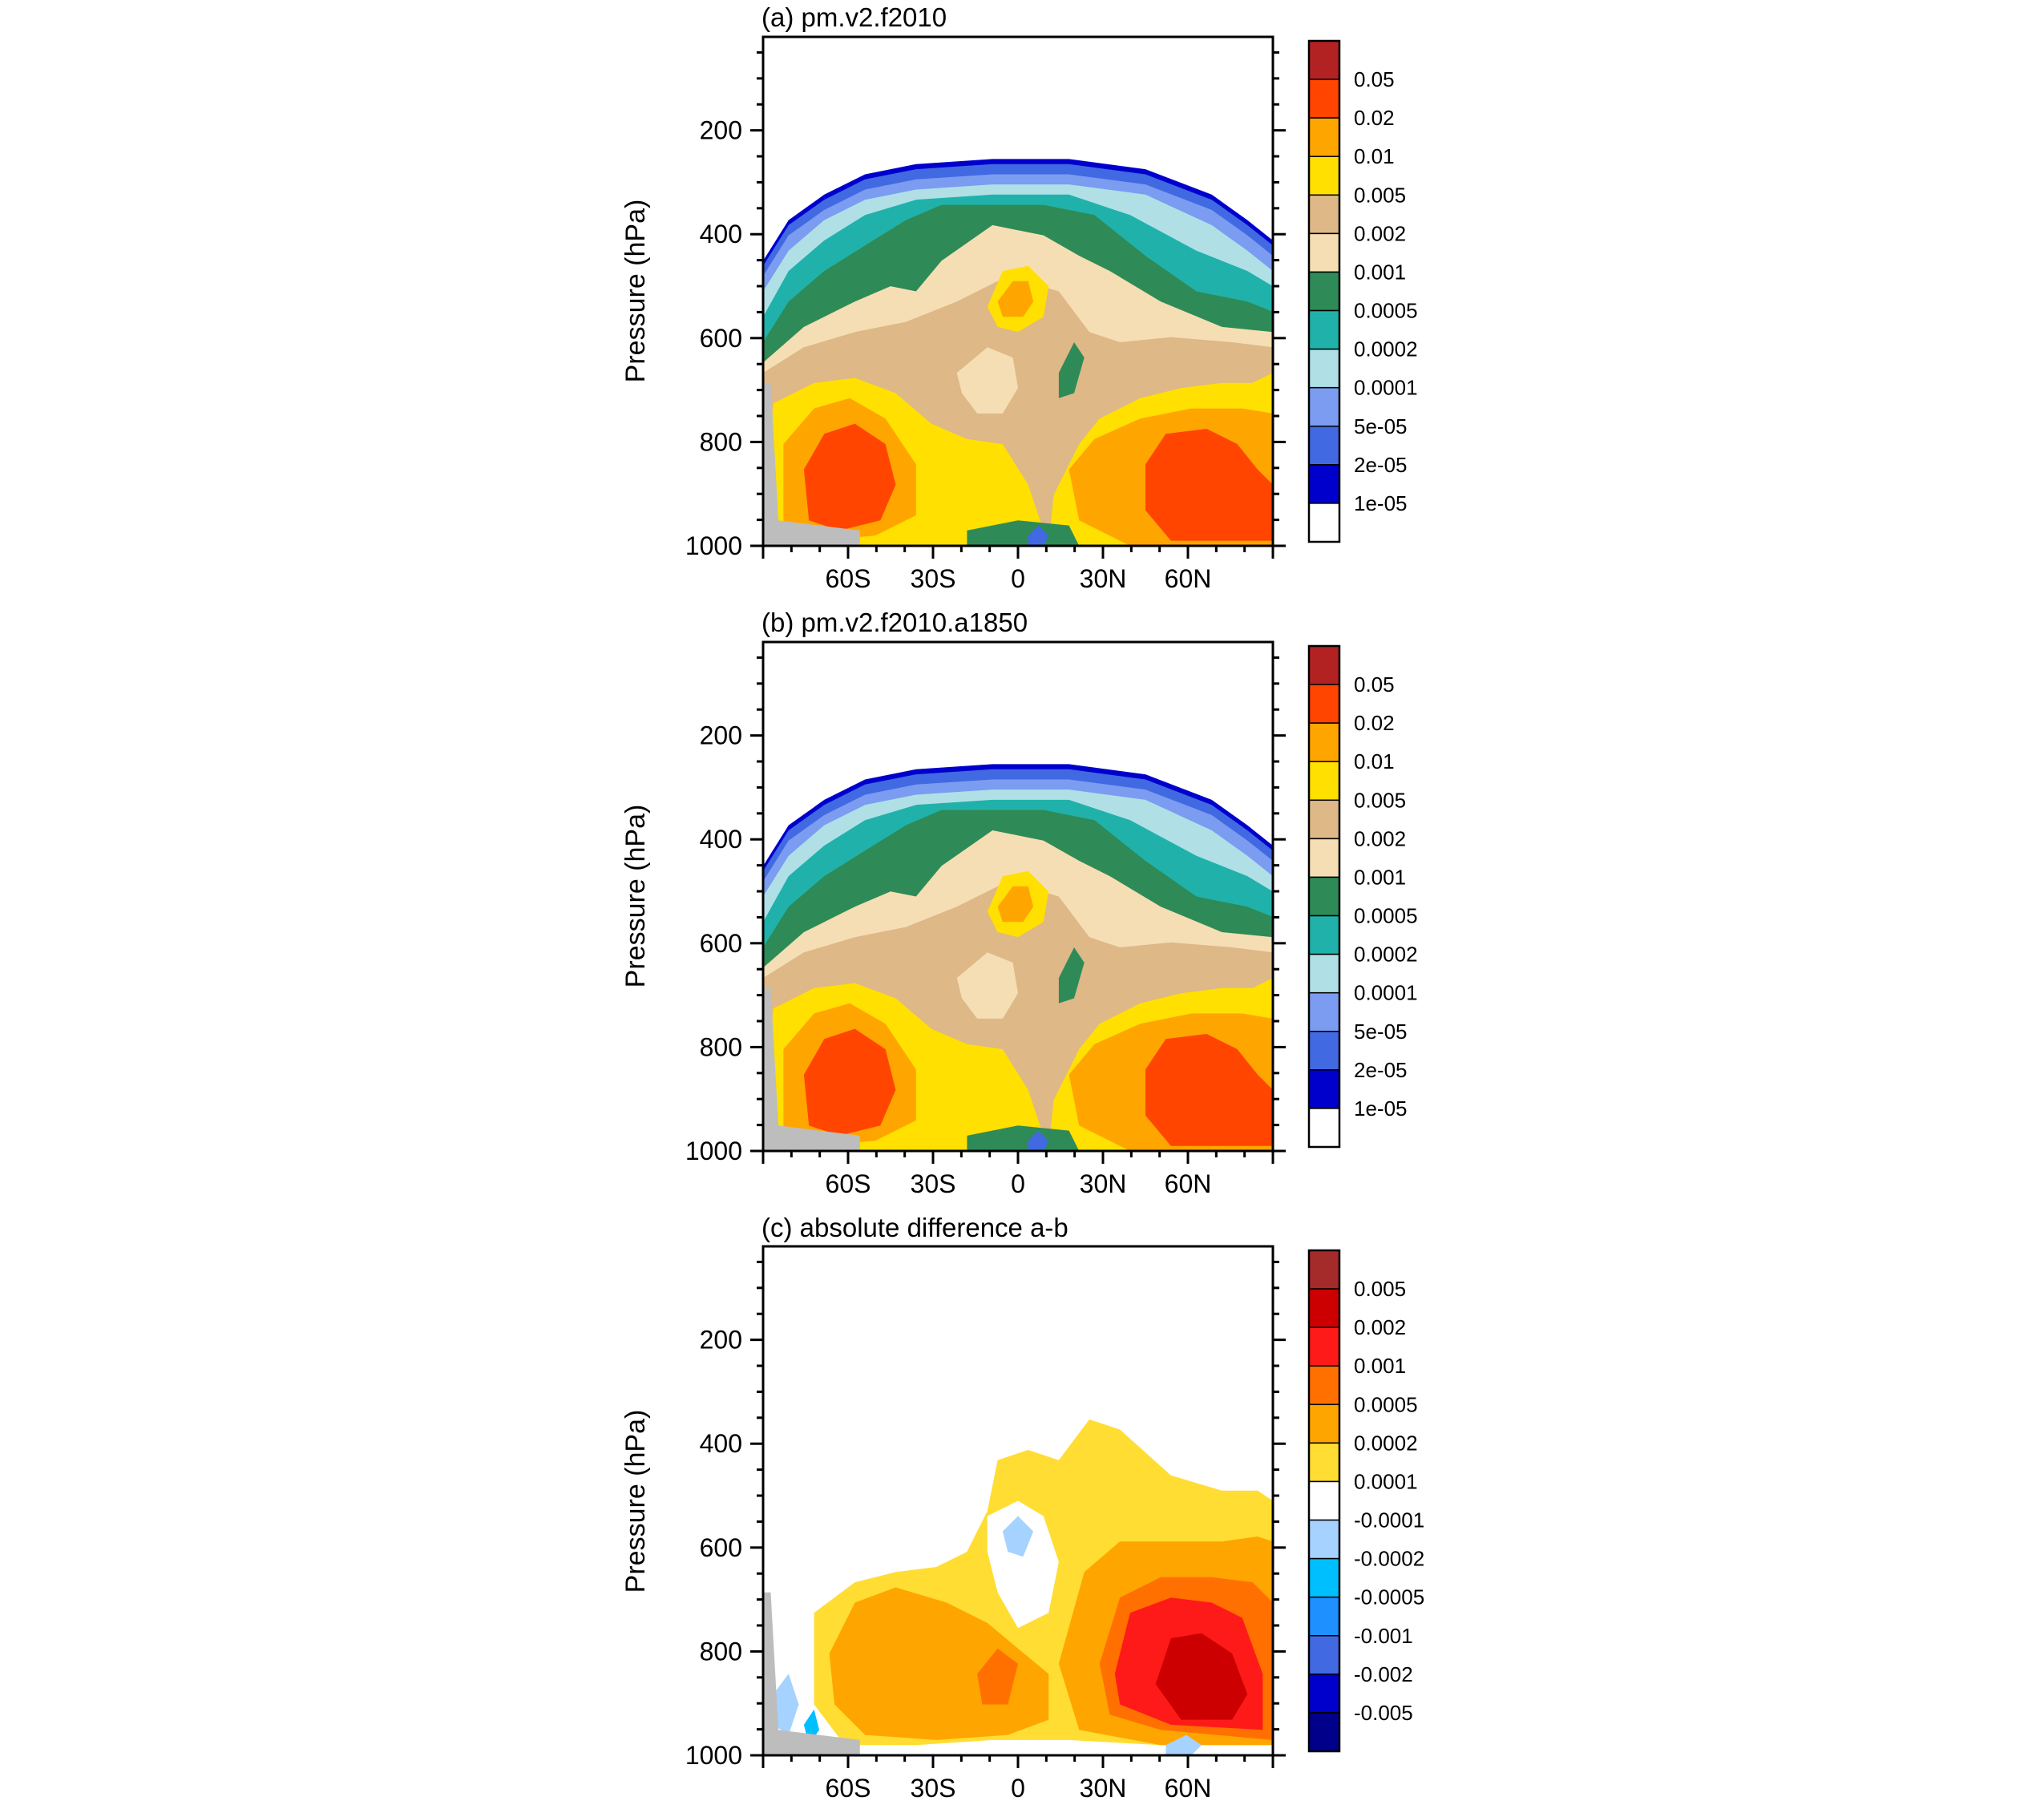  I want to click on panel-c-y-axis: 200 400 600 800 1000, so click(985, 1515).